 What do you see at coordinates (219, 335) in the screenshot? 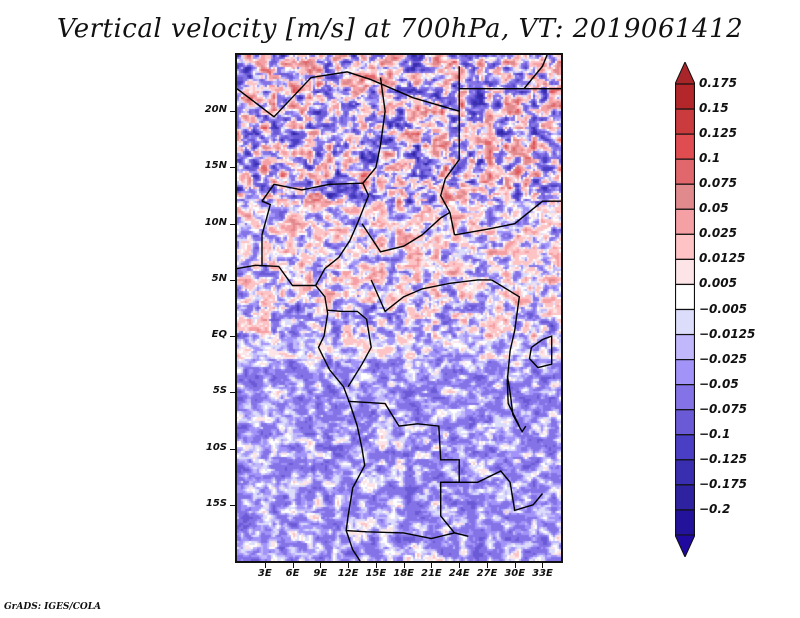
I see `y-tick-label: EQ` at bounding box center [219, 335].